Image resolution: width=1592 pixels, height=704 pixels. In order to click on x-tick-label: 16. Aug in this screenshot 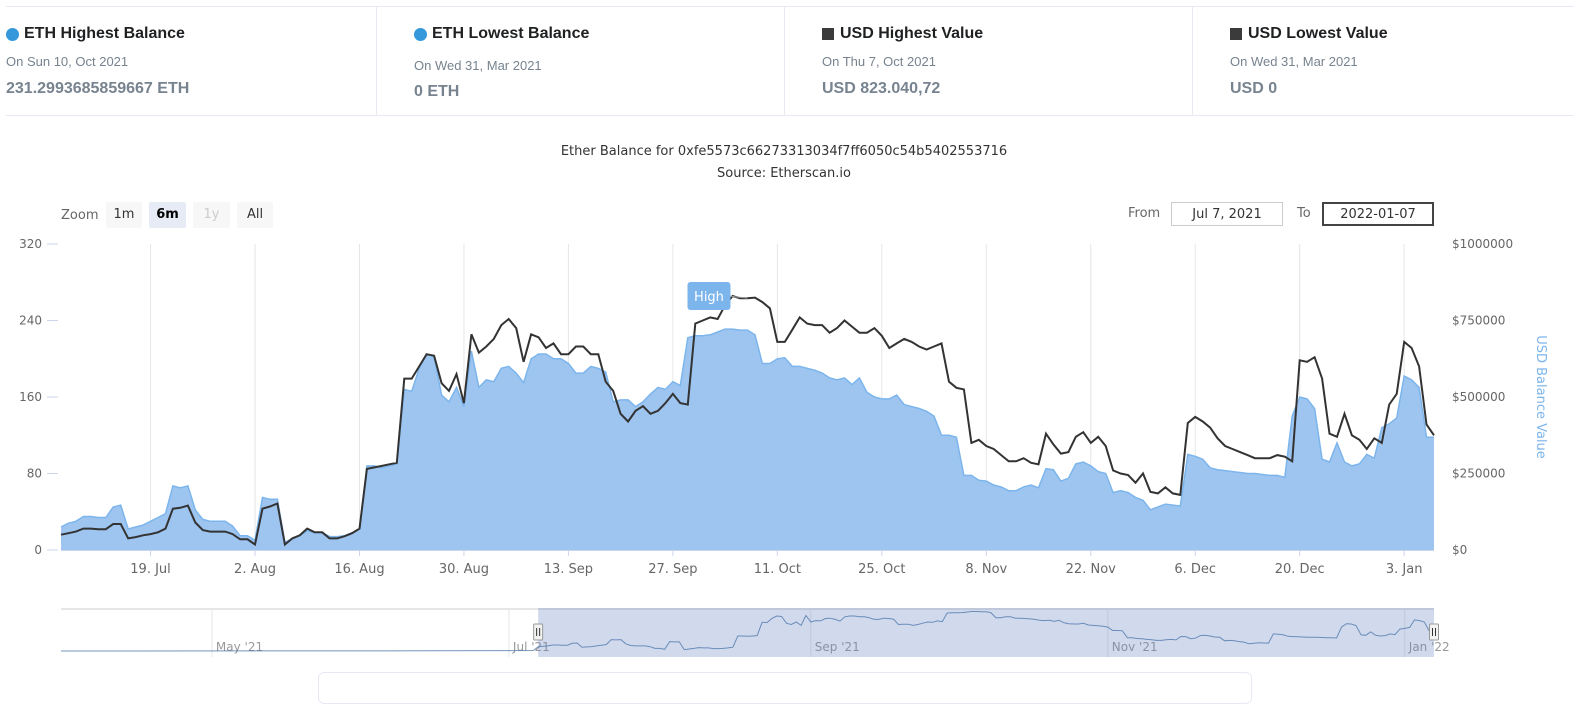, I will do `click(359, 569)`.